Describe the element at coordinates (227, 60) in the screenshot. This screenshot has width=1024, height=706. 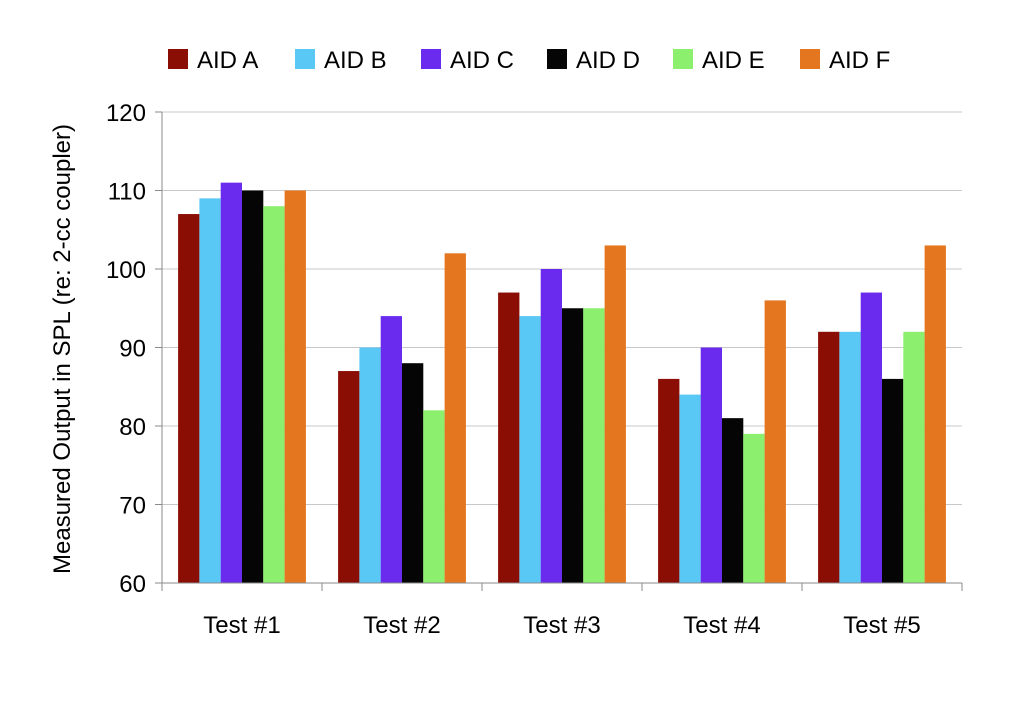
I see `legend-label: AID A` at that location.